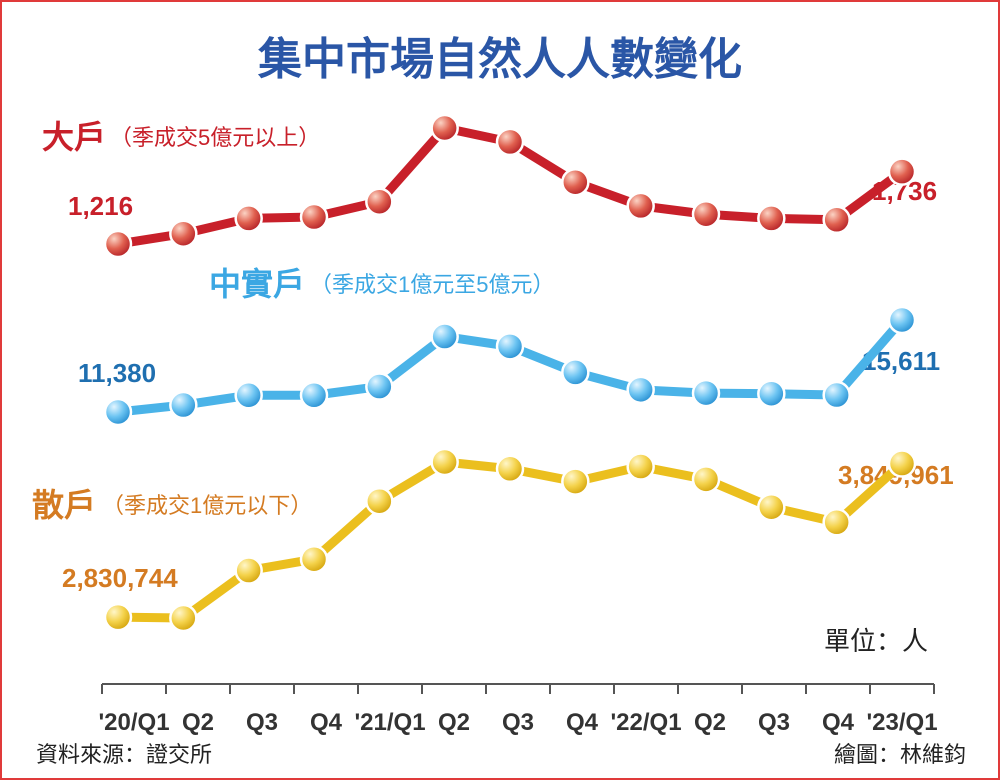 This screenshot has width=1000, height=780. What do you see at coordinates (257, 284) in the screenshot?
I see `series-medium-name: 中實戶` at bounding box center [257, 284].